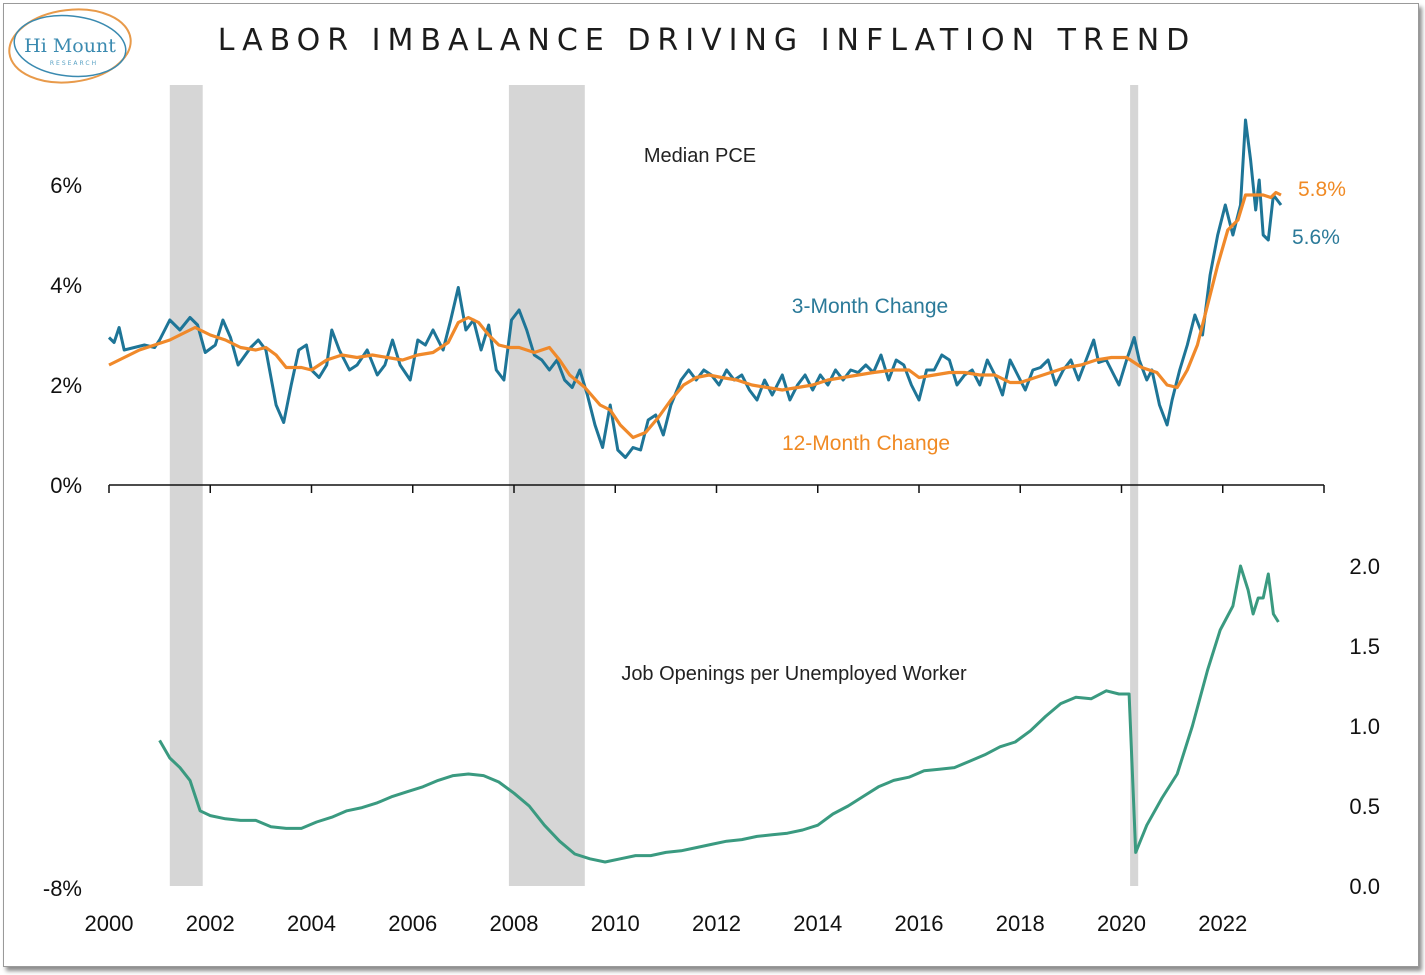 This screenshot has height=975, width=1425. I want to click on x-tick-label: 2022, so click(1222, 923).